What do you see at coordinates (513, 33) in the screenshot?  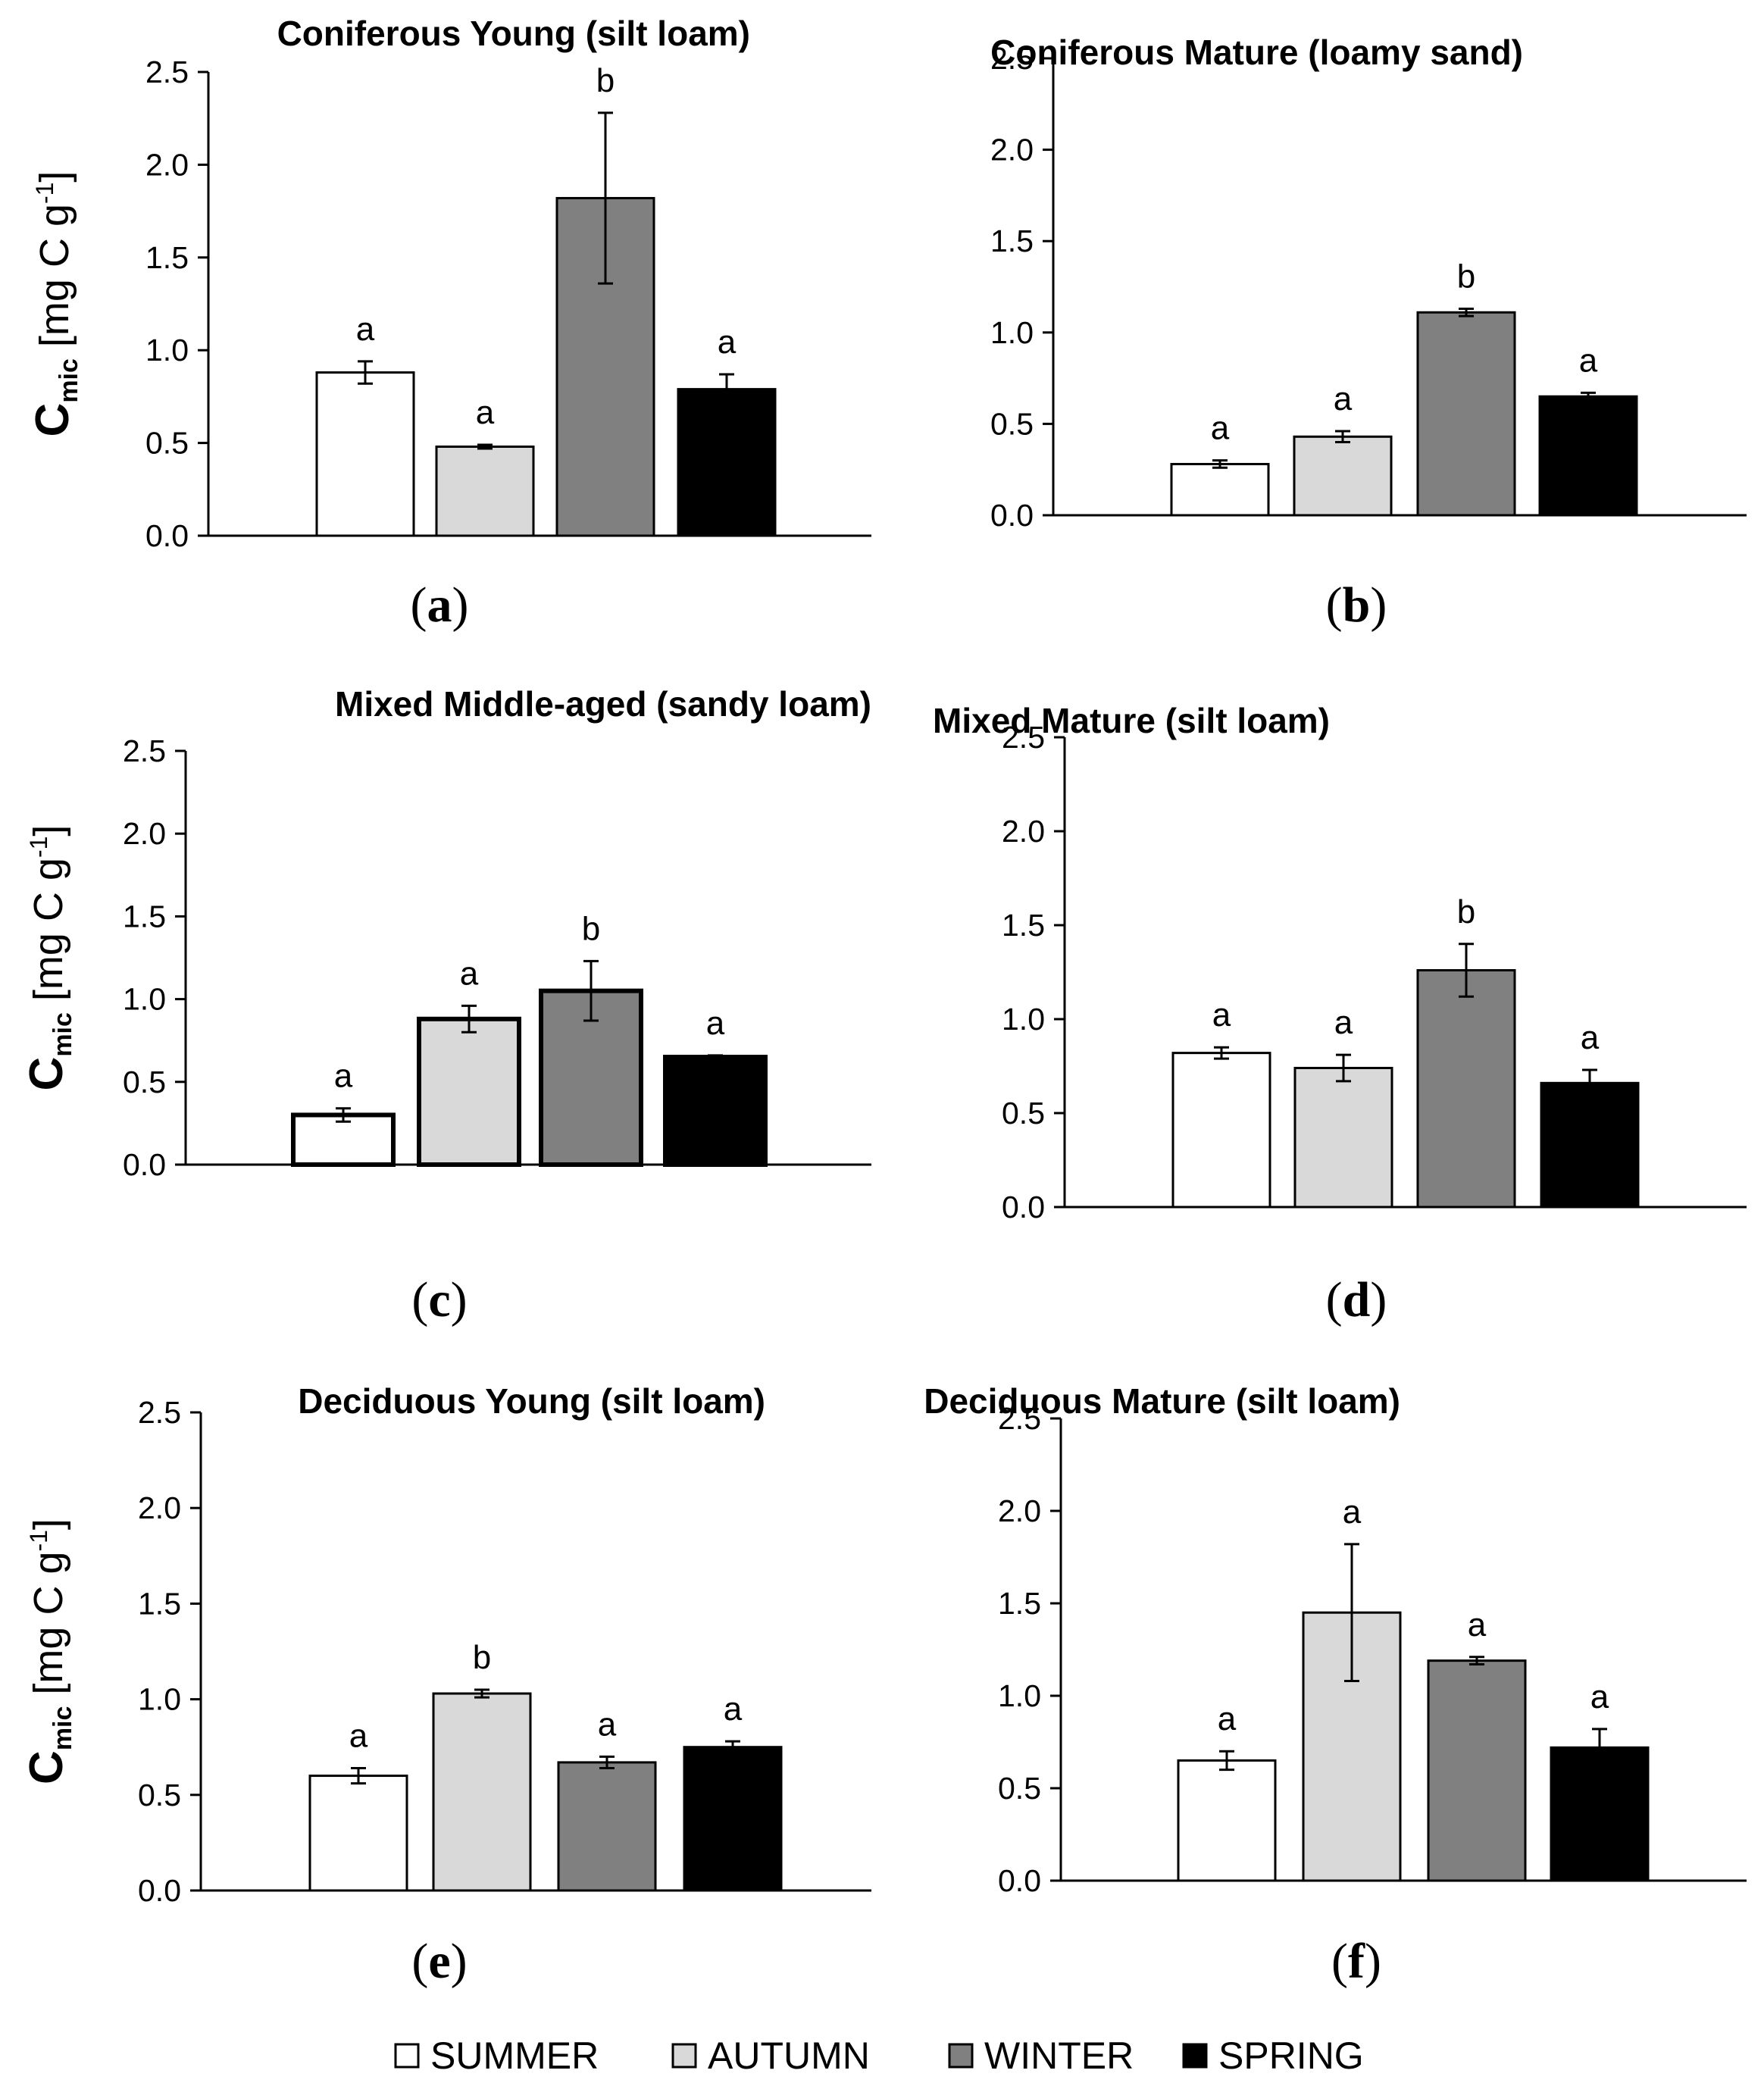 I see `chart-title: Coniferous Young (silt loam)` at bounding box center [513, 33].